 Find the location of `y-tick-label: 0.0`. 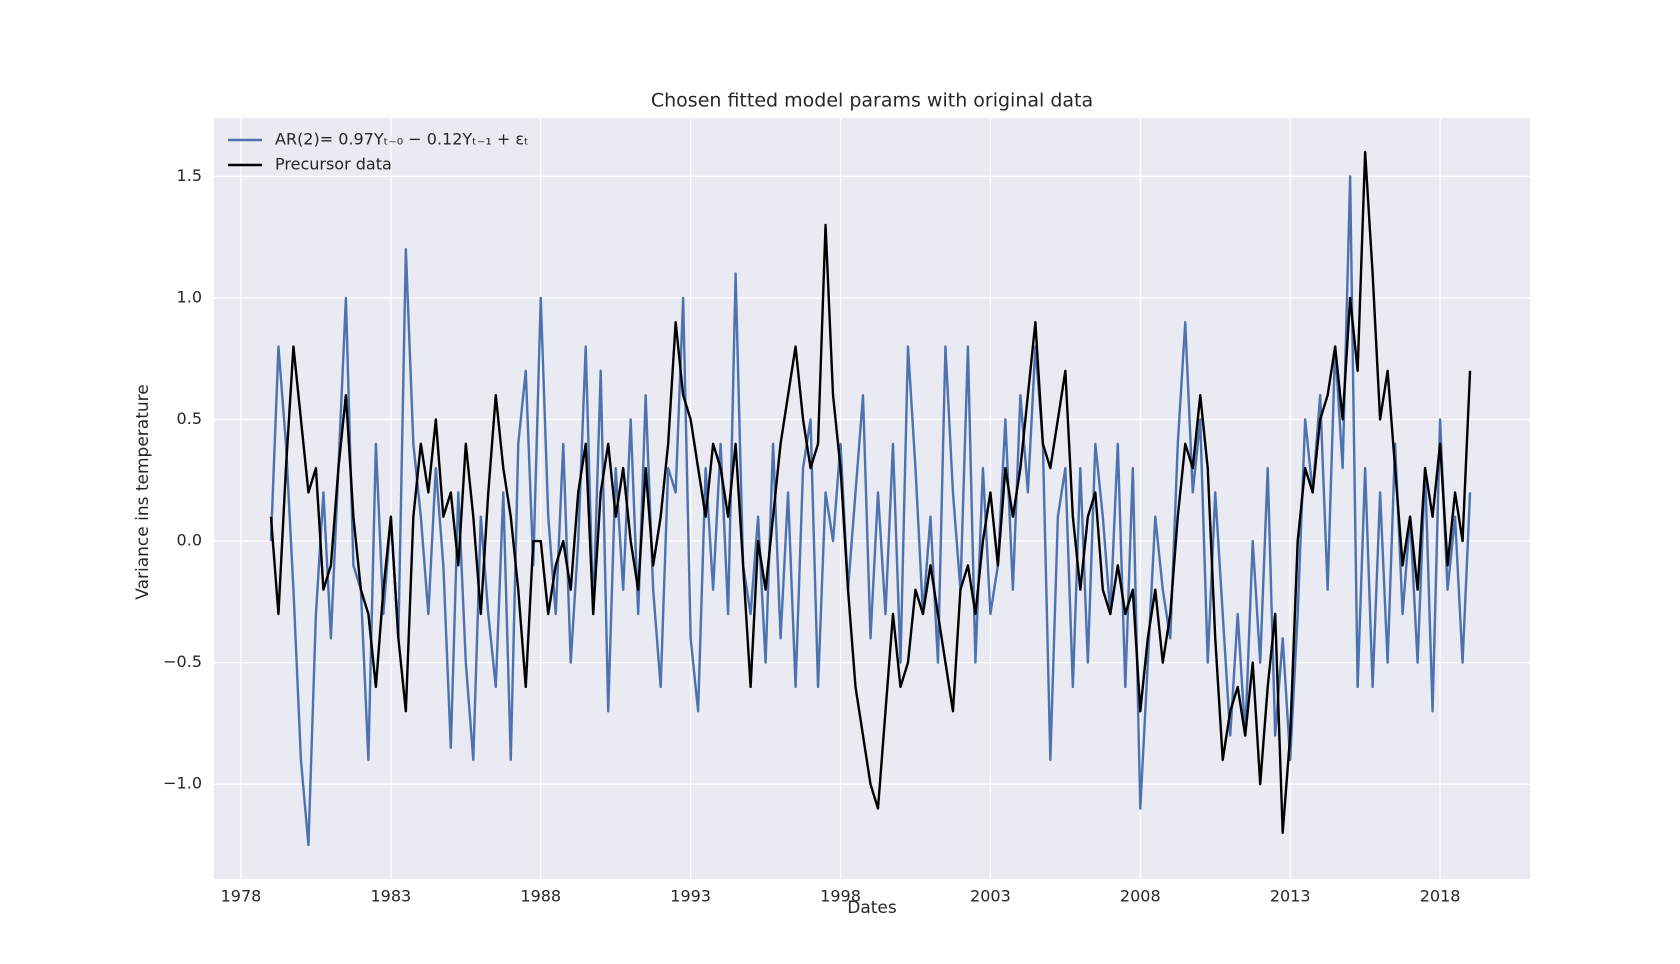

y-tick-label: 0.0 is located at coordinates (189, 540).